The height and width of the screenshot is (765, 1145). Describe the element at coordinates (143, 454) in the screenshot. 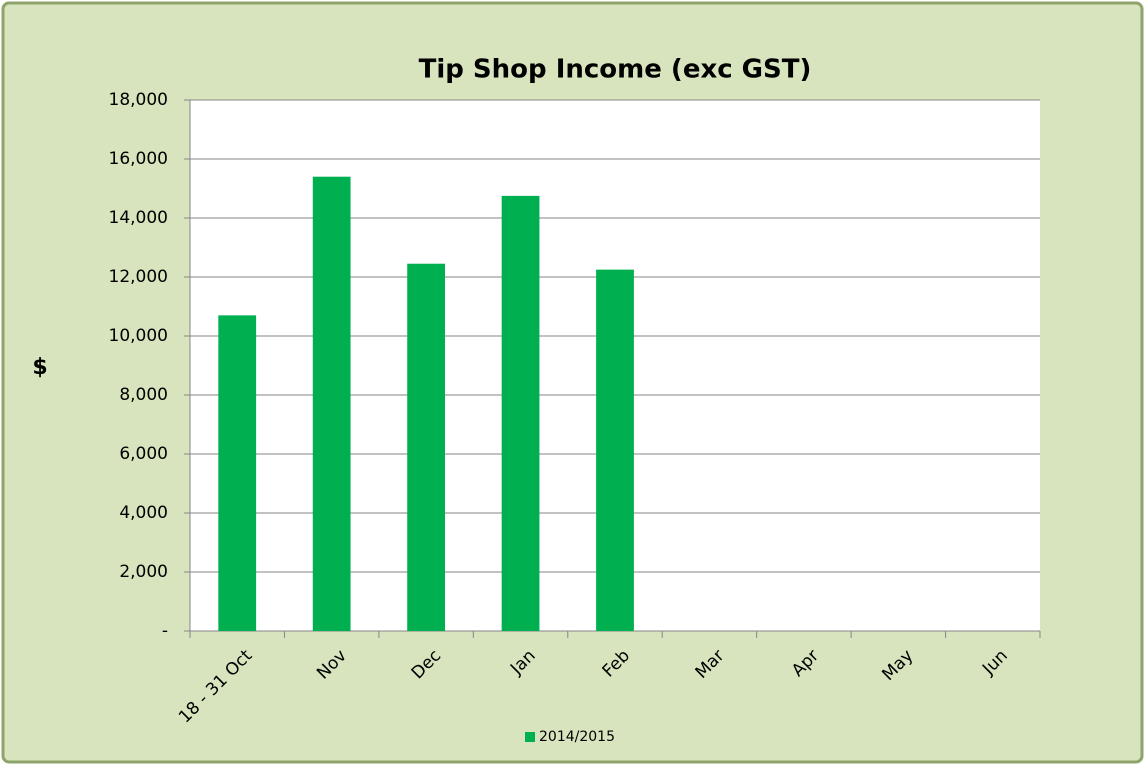

I see `y-tick-label: 6,000` at that location.